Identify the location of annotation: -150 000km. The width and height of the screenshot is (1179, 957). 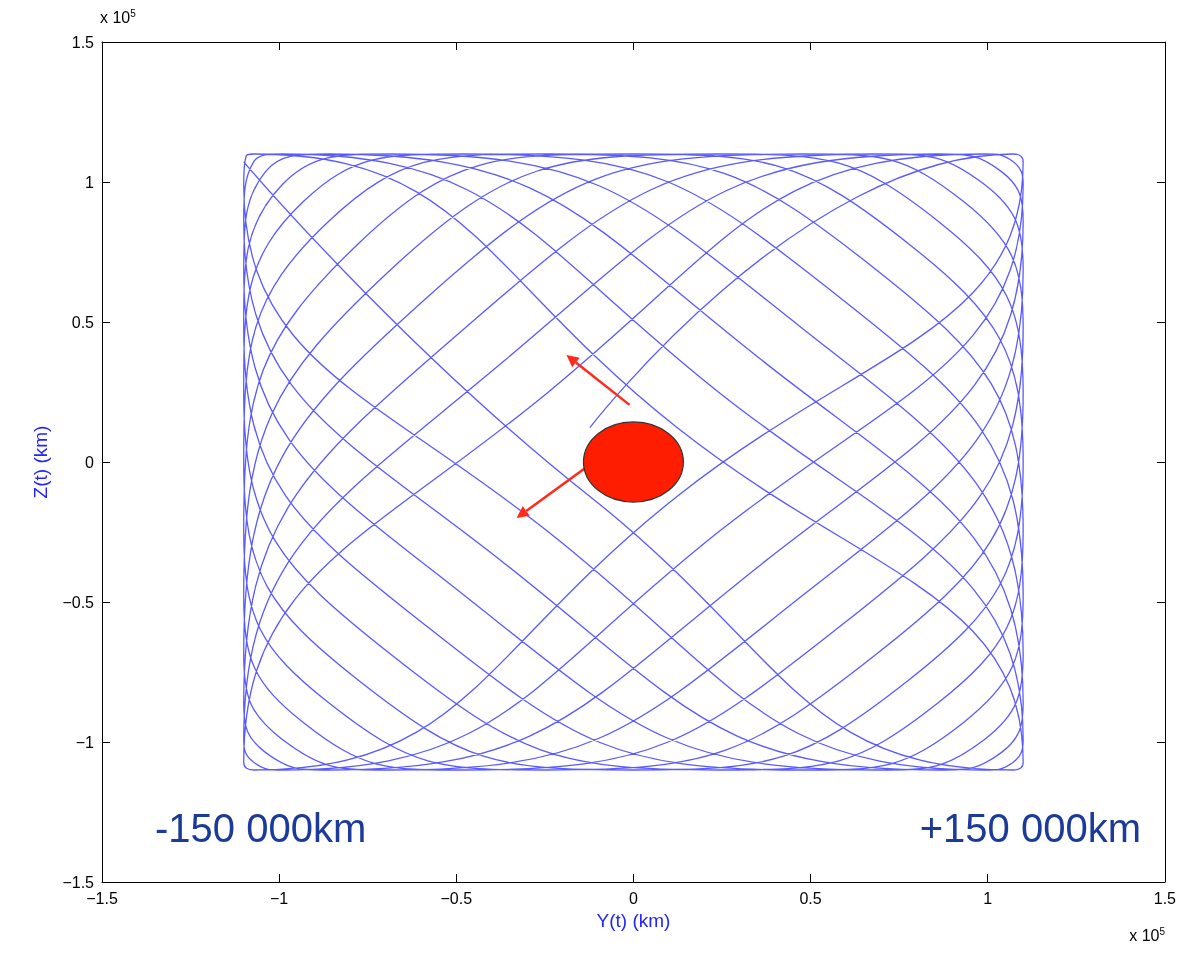
(261, 828).